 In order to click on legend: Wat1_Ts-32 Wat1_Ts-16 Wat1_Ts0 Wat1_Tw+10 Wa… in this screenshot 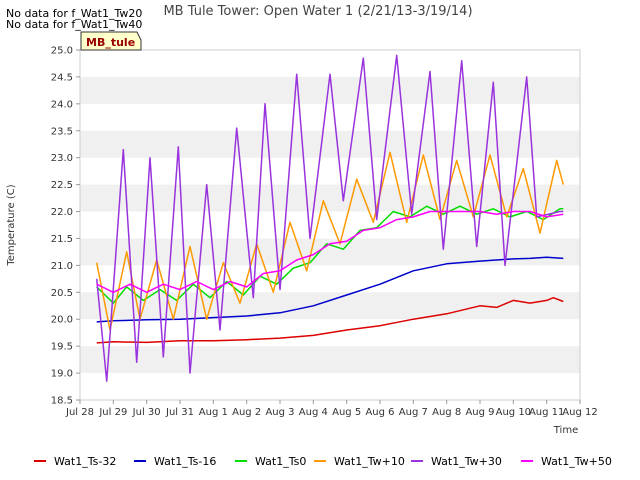, I will do `click(323, 461)`.